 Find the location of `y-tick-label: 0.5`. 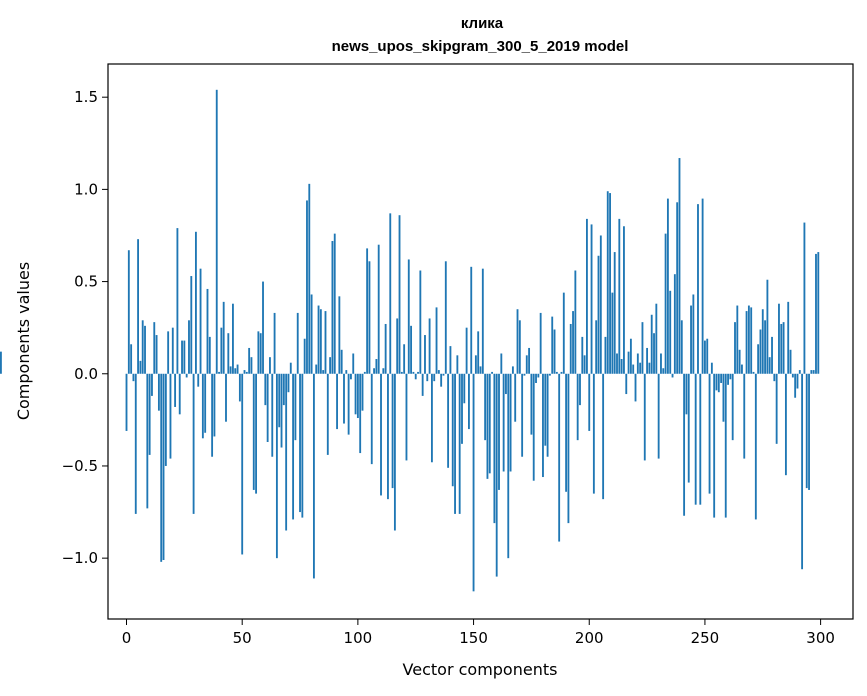

y-tick-label: 0.5 is located at coordinates (86, 282).